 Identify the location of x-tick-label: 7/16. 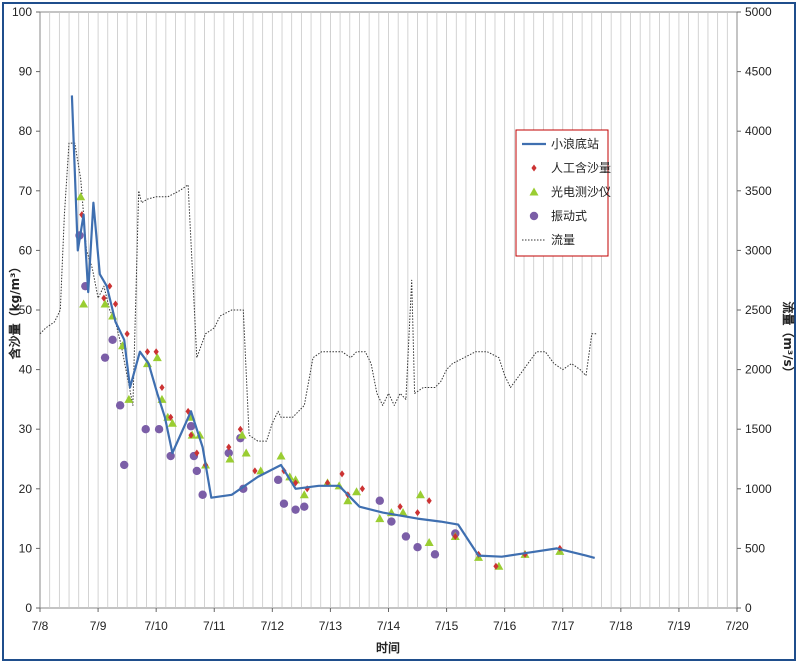
(505, 626).